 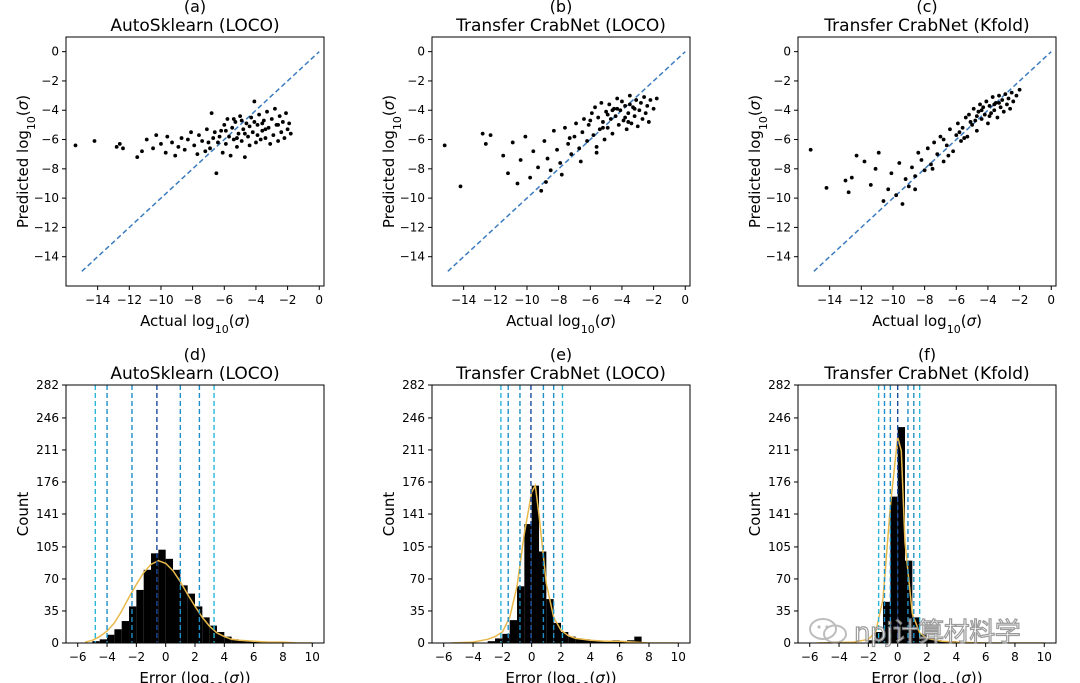 What do you see at coordinates (413, 385) in the screenshot?
I see `y-tick-label: 282` at bounding box center [413, 385].